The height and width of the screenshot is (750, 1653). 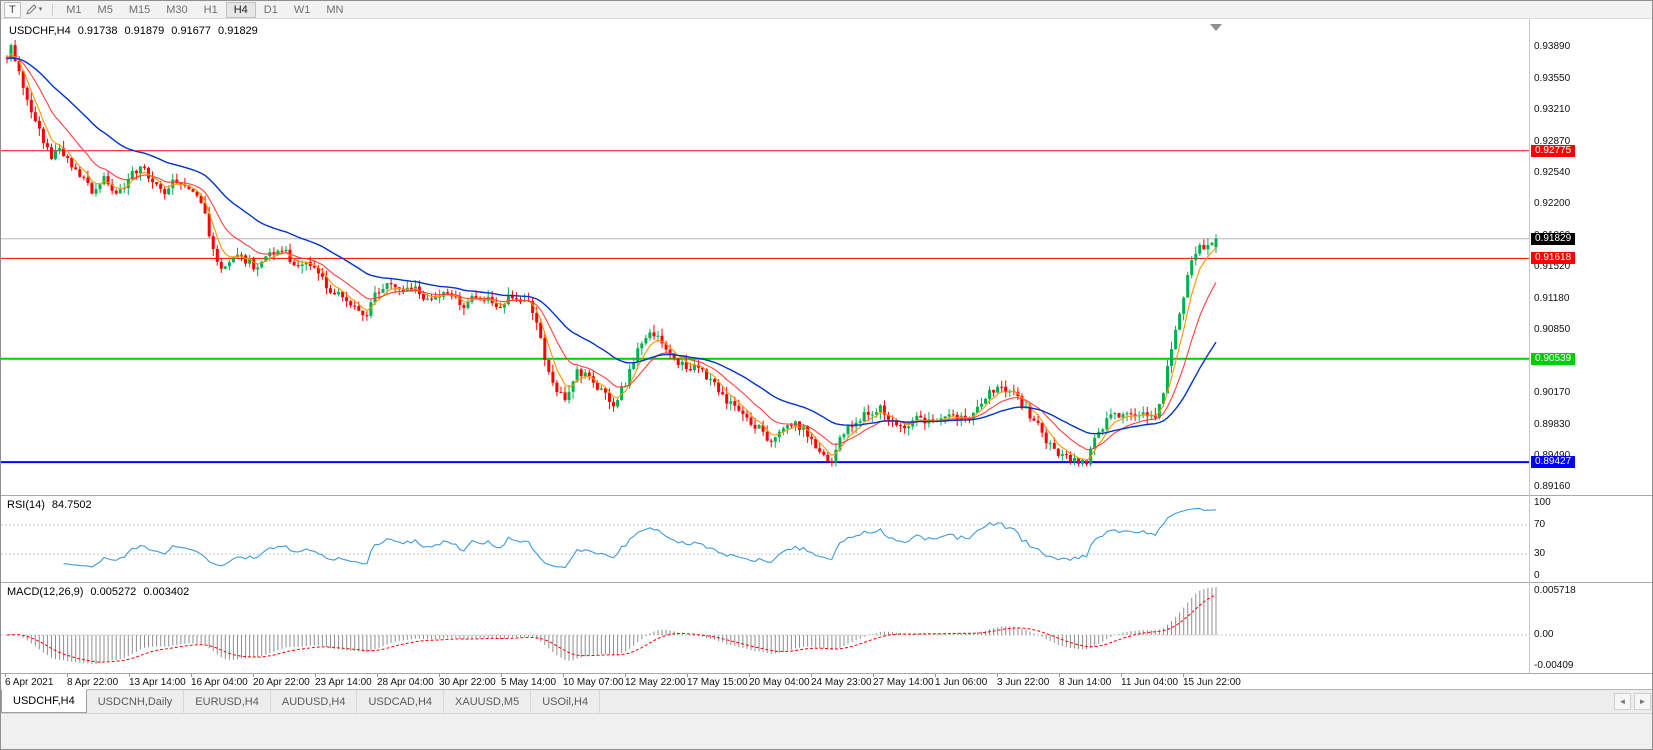 What do you see at coordinates (961, 682) in the screenshot?
I see `time-axis-label: 1 Jun 06:00` at bounding box center [961, 682].